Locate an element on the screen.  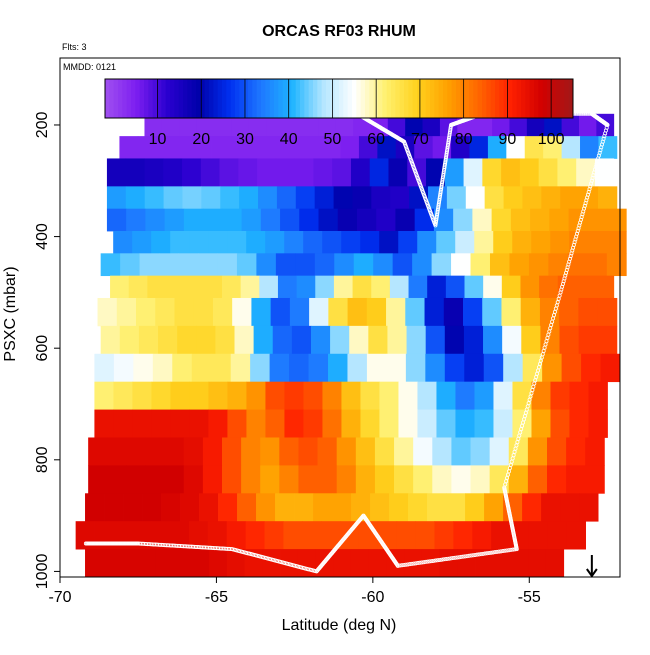
y-tick-label: 600 is located at coordinates (42, 348).